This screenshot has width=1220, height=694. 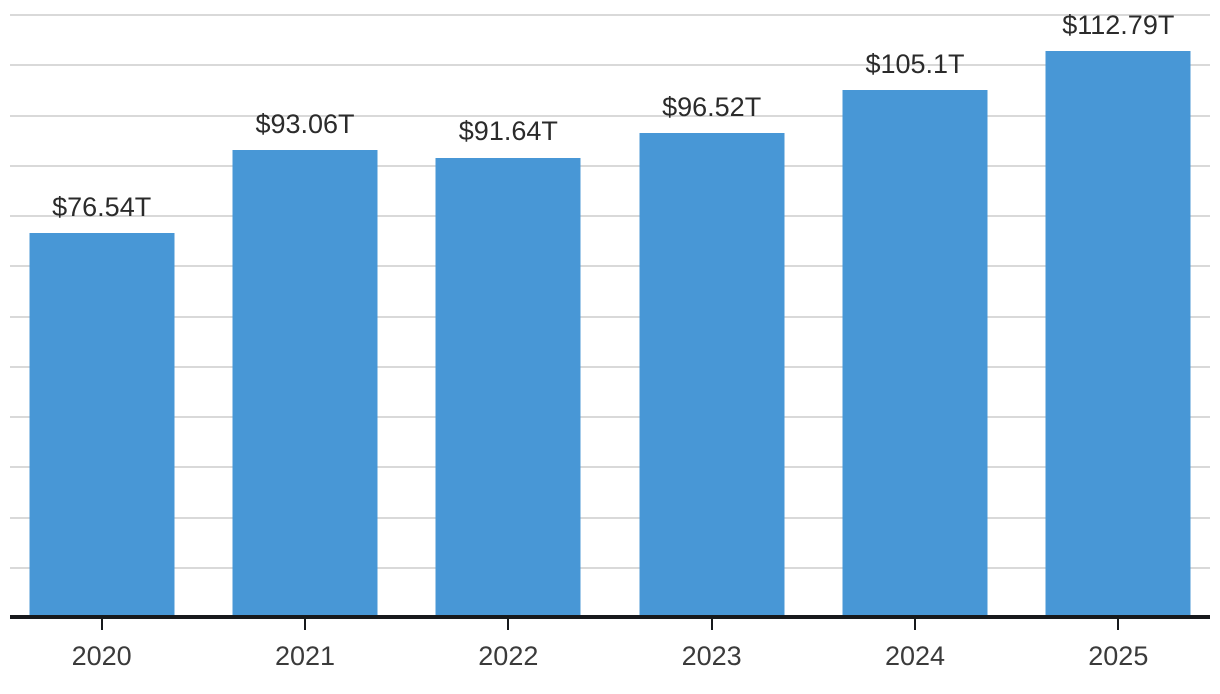 I want to click on x-axis-band: 2025, so click(x=1118, y=656).